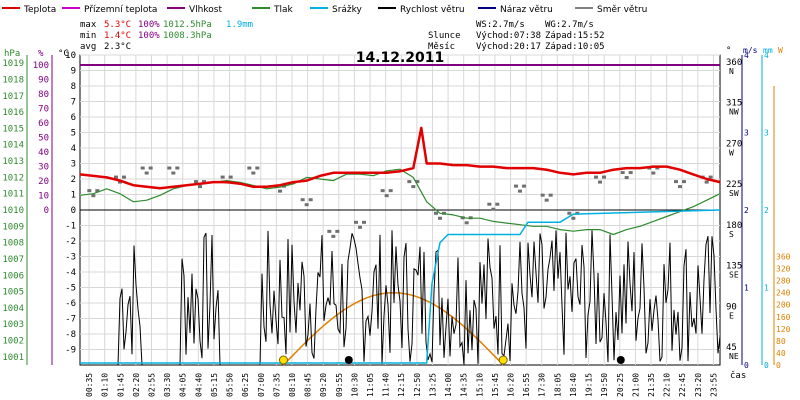 The image size is (800, 400). What do you see at coordinates (400, 158) in the screenshot?
I see `temperature-line` at bounding box center [400, 158].